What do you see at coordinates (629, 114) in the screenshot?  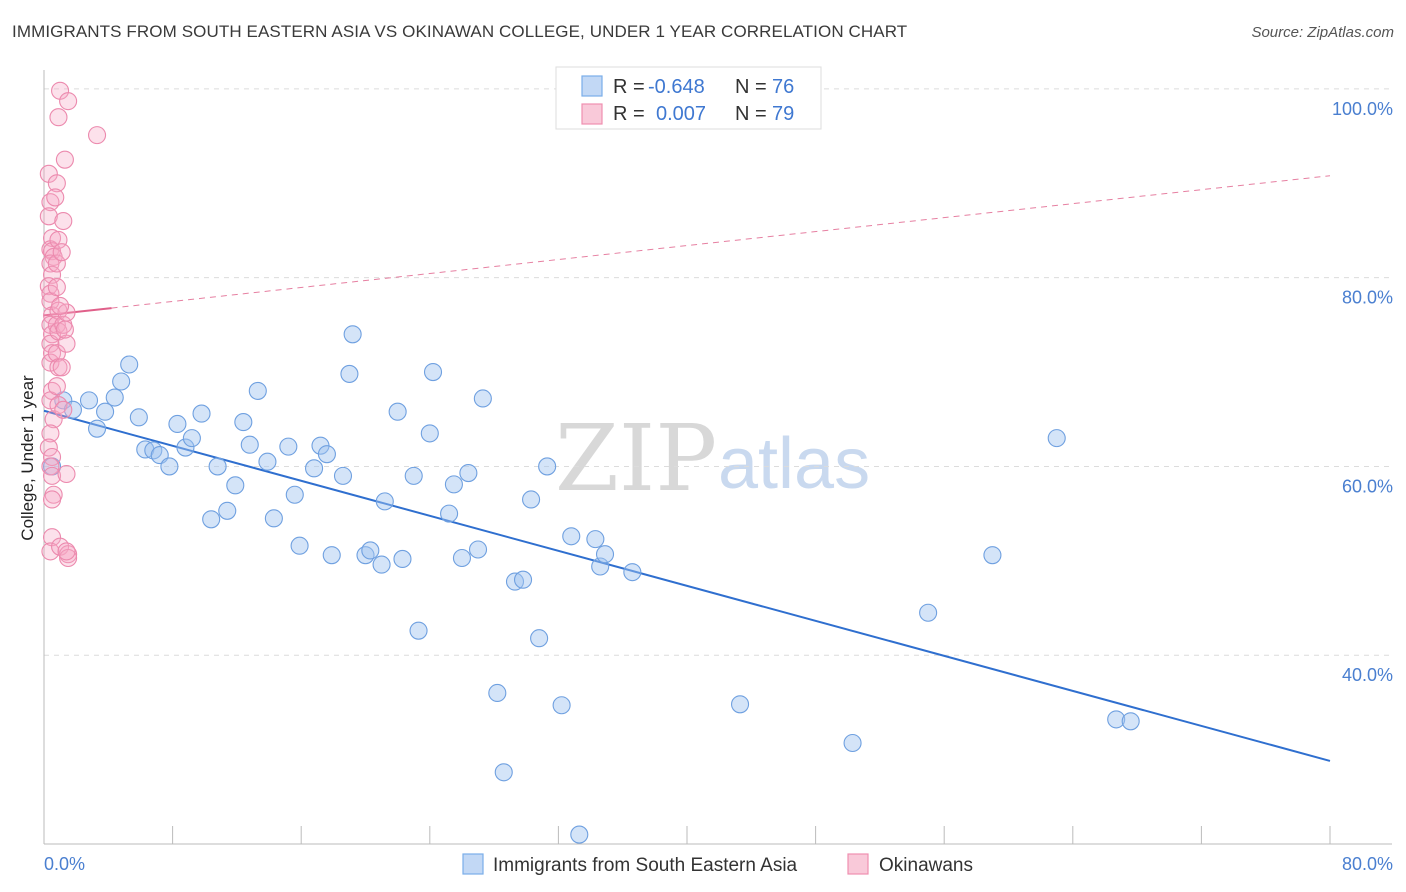 I see `legend-r-label-2: R =` at bounding box center [629, 114].